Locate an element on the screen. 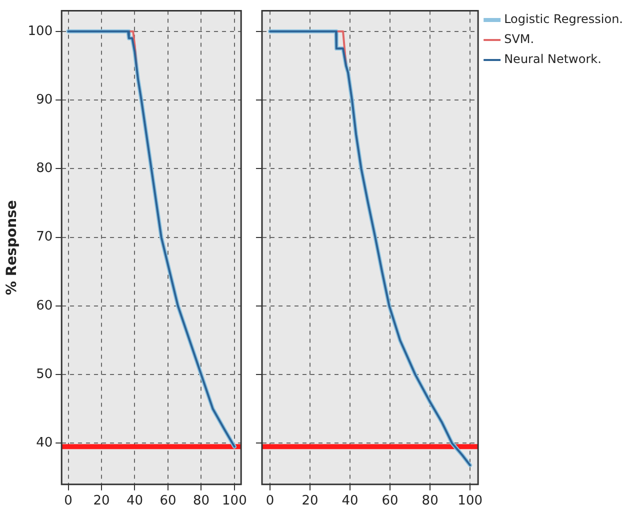 The image size is (637, 518). legend-label: SVM. is located at coordinates (519, 39).